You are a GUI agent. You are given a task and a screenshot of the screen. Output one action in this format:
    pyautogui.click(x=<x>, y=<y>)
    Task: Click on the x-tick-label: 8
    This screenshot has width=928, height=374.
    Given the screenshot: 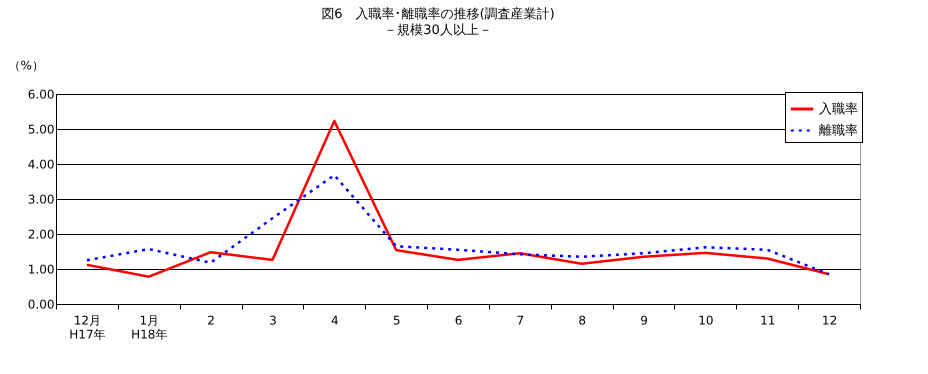 What is the action you would take?
    pyautogui.click(x=582, y=321)
    